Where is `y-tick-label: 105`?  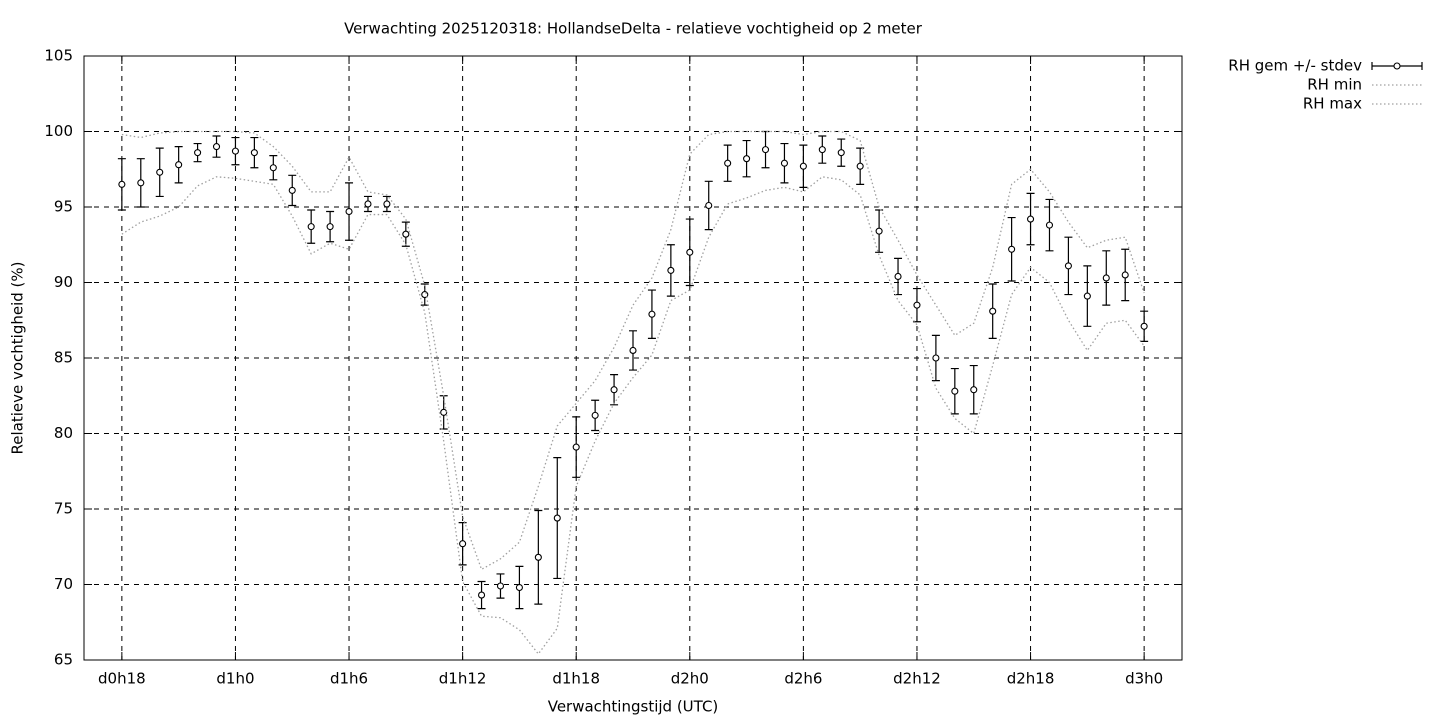
y-tick-label: 105 is located at coordinates (58, 56).